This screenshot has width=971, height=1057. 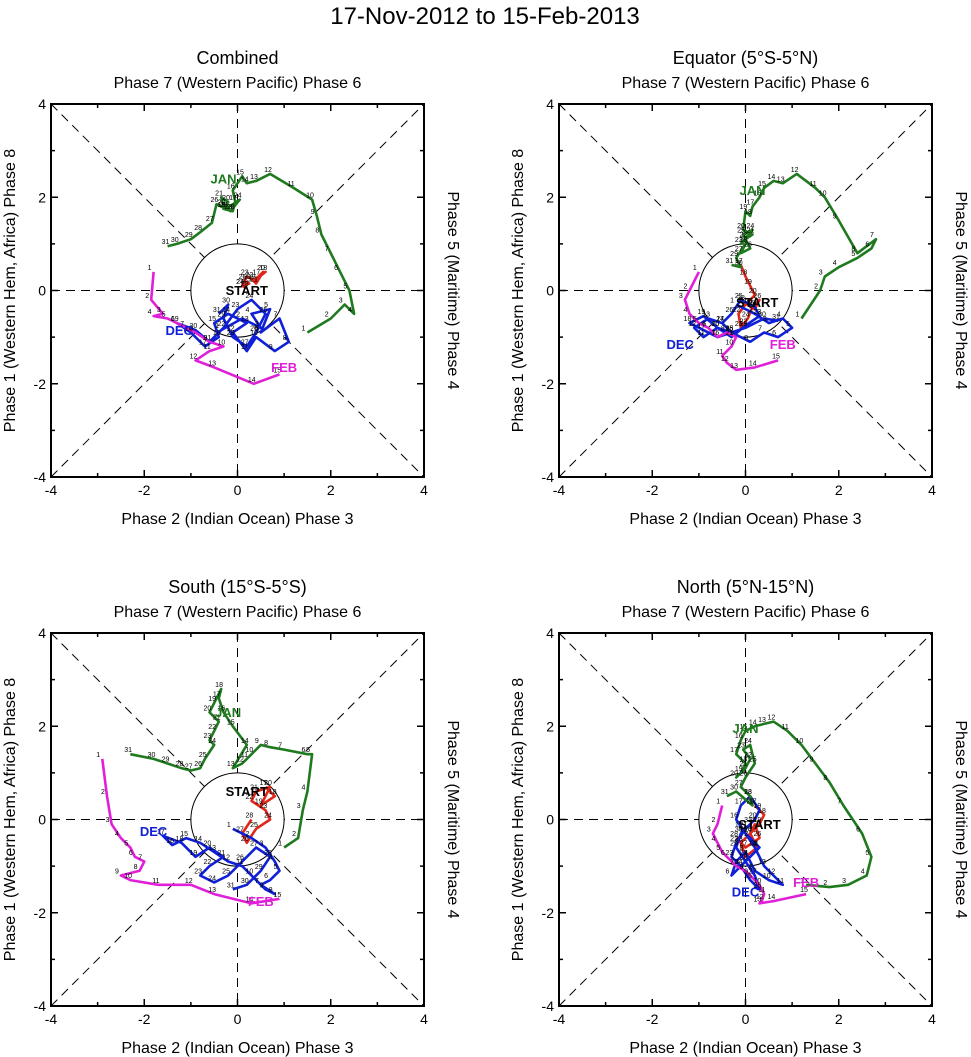 I want to click on day-label-feb: 2, so click(x=686, y=287).